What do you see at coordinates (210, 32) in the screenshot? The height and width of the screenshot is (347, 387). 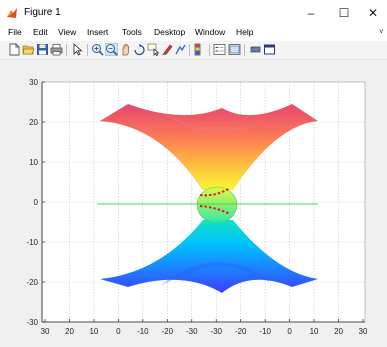 I see `menu-window: Window` at bounding box center [210, 32].